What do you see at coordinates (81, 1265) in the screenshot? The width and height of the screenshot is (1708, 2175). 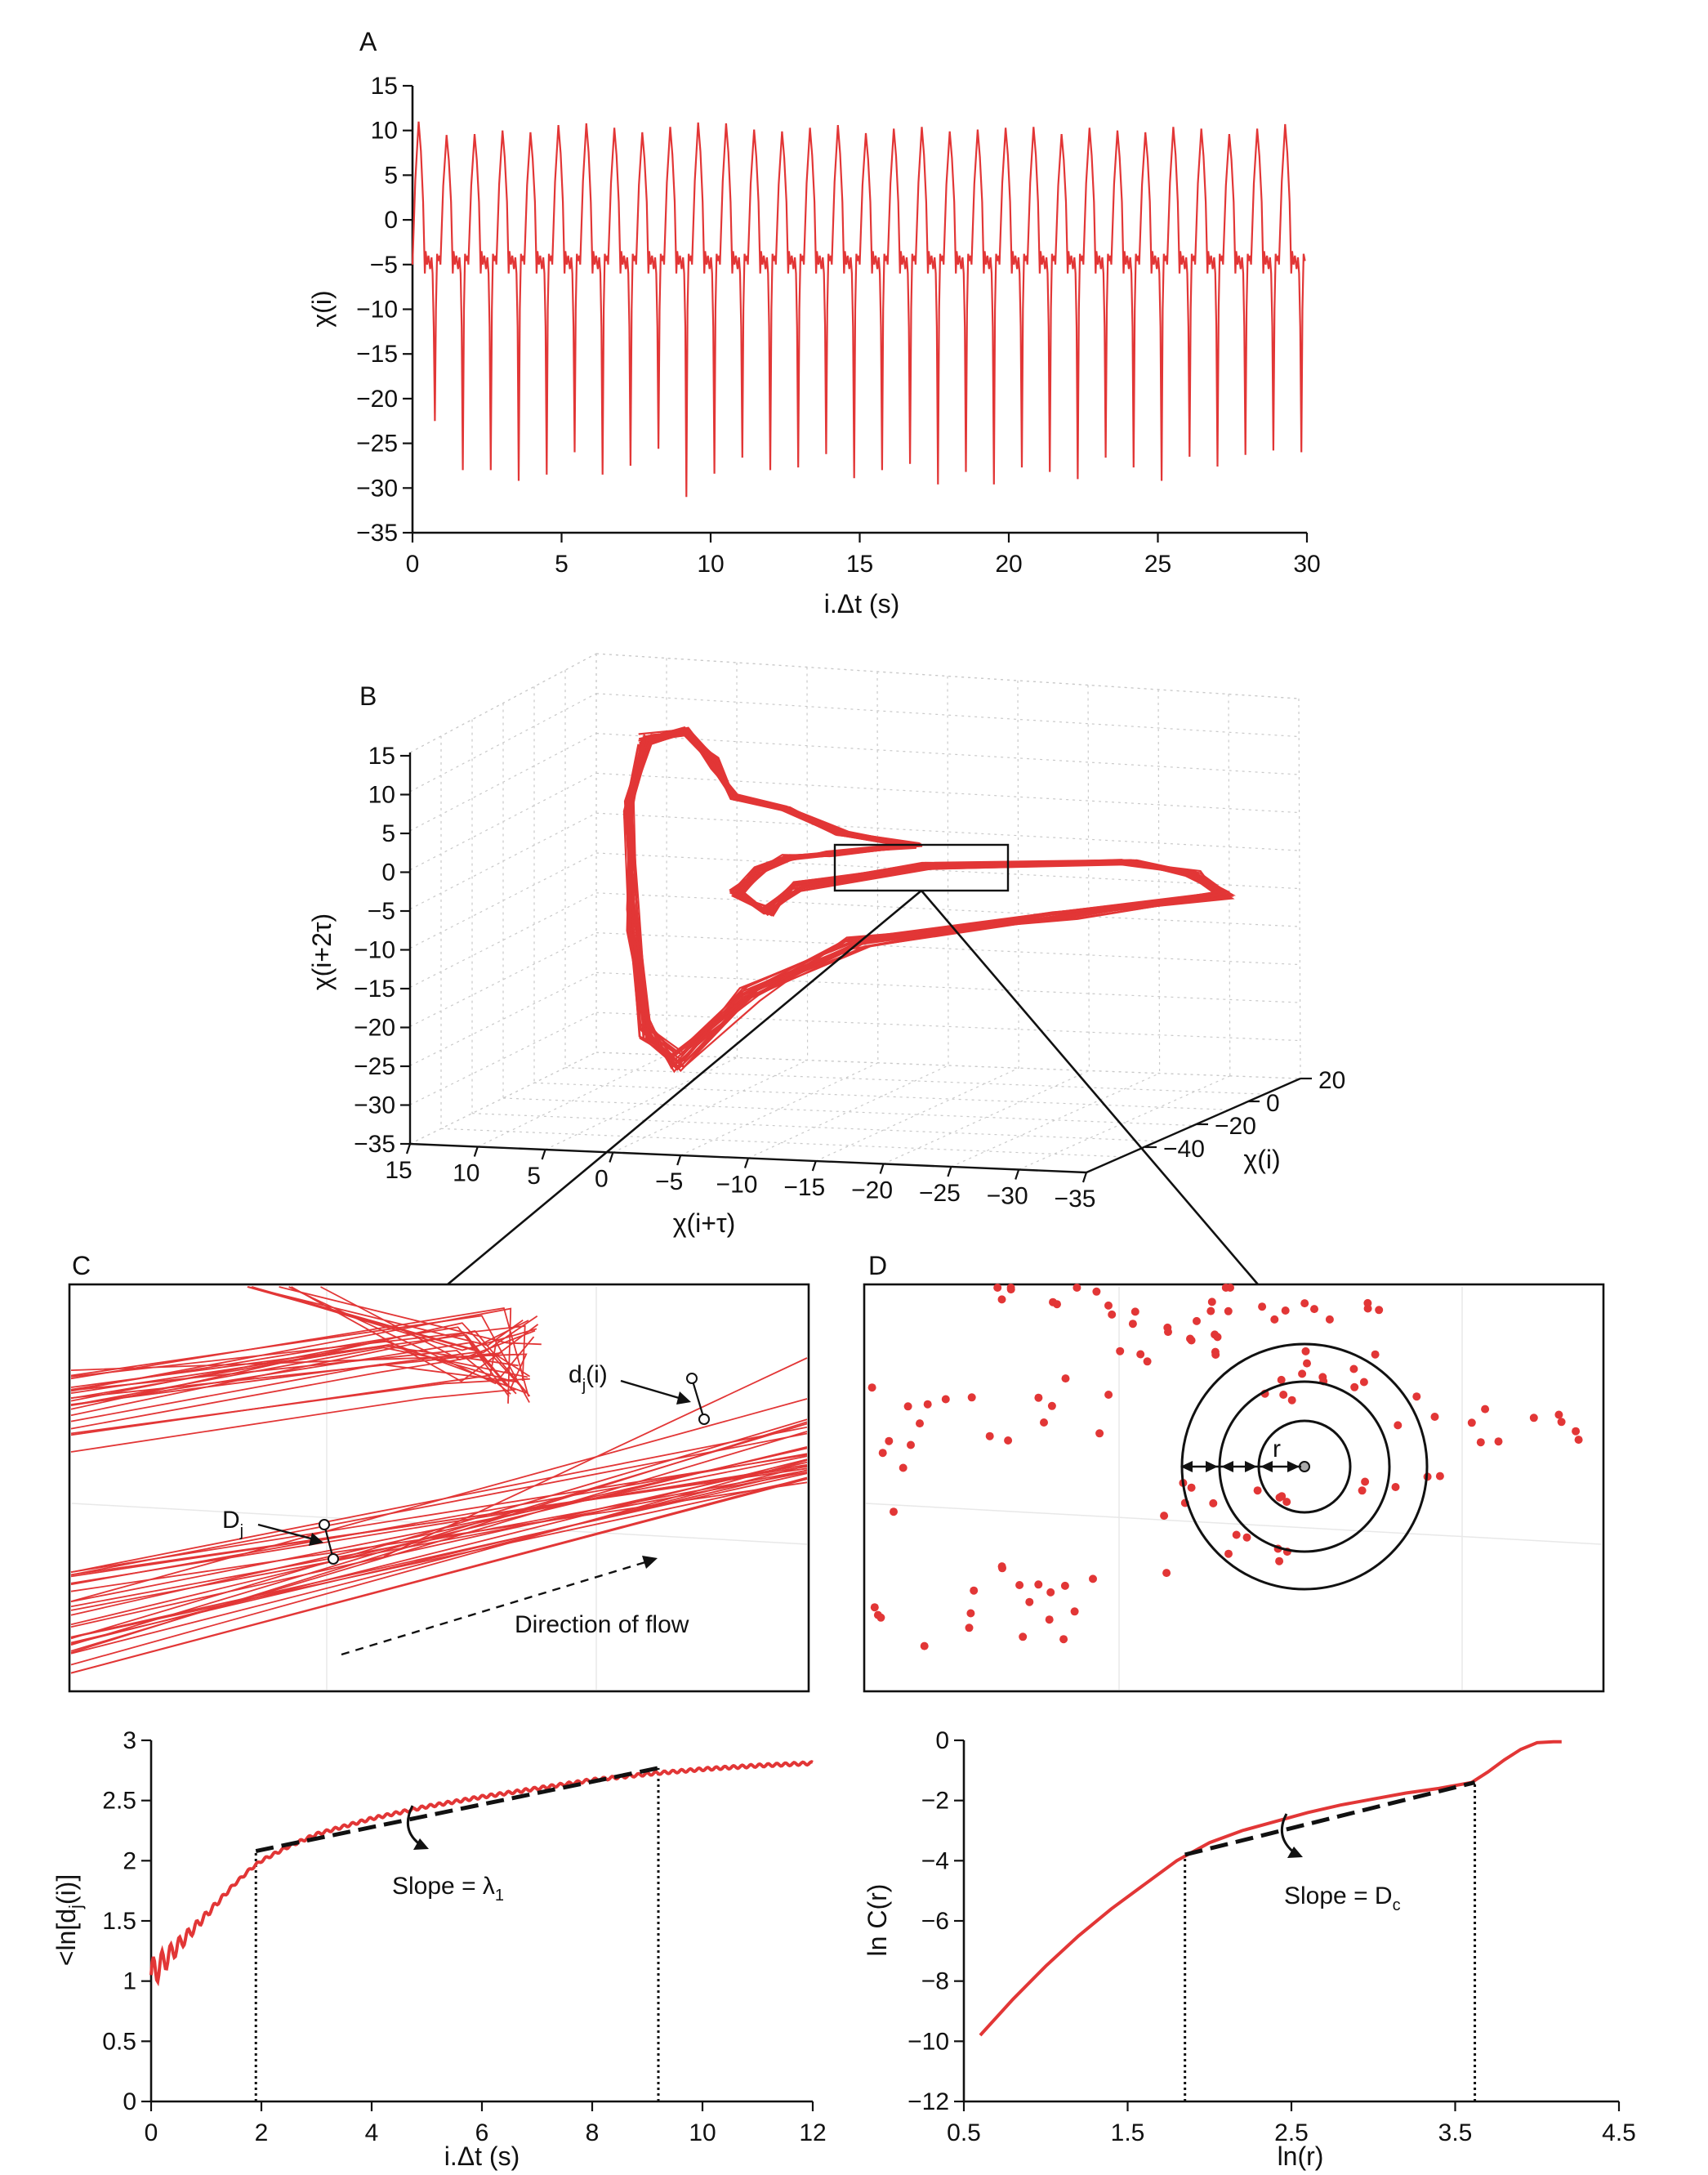 I see `panel-c-label: C` at bounding box center [81, 1265].